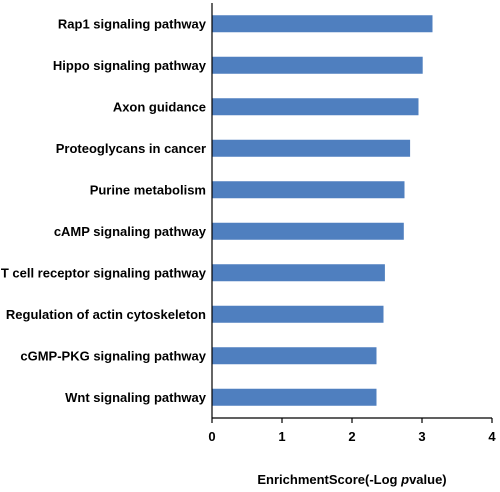  Describe the element at coordinates (132, 23) in the screenshot. I see `category-label: Rap1 signaling pathway` at that location.